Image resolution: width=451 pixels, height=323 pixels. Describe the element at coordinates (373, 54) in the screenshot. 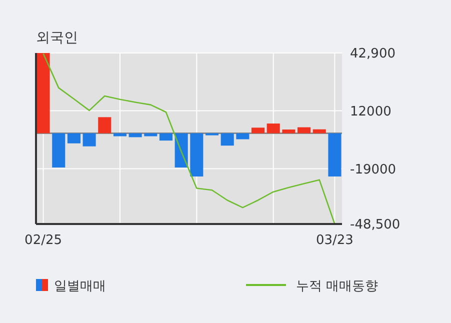

I see `y-tick-label: 42,900` at that location.